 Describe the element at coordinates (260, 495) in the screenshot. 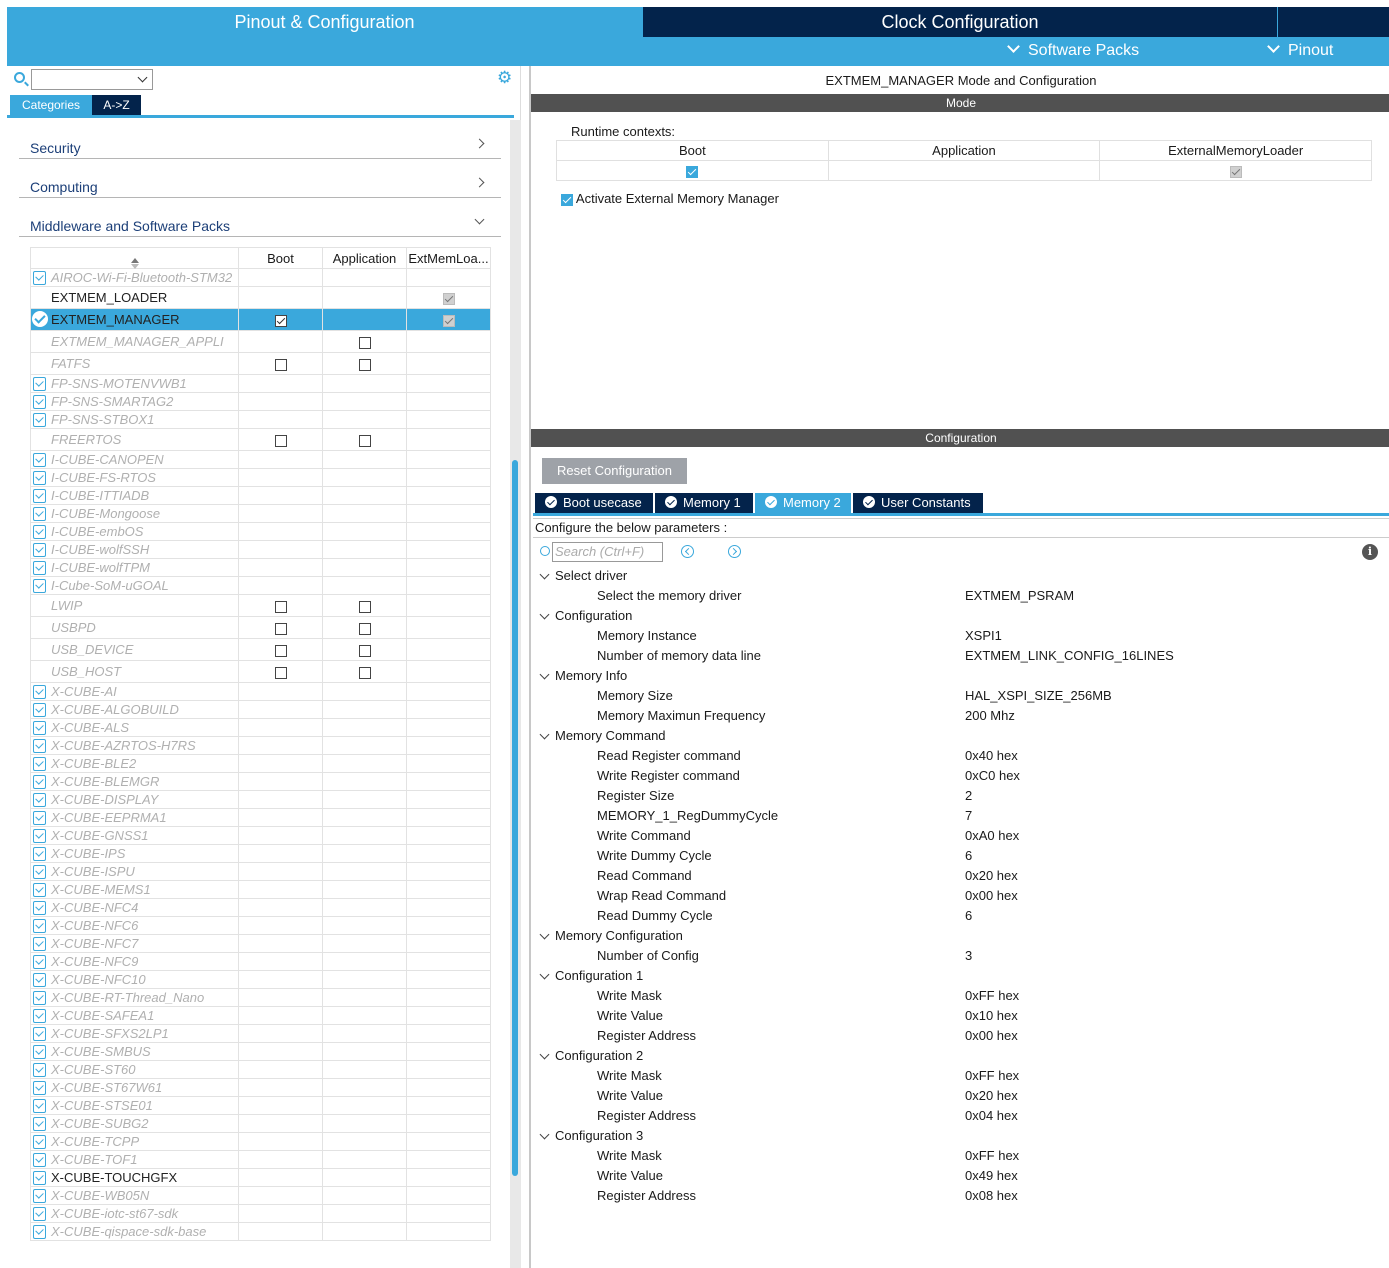

I see `table-row: I-CUBE-ITTIADB` at that location.